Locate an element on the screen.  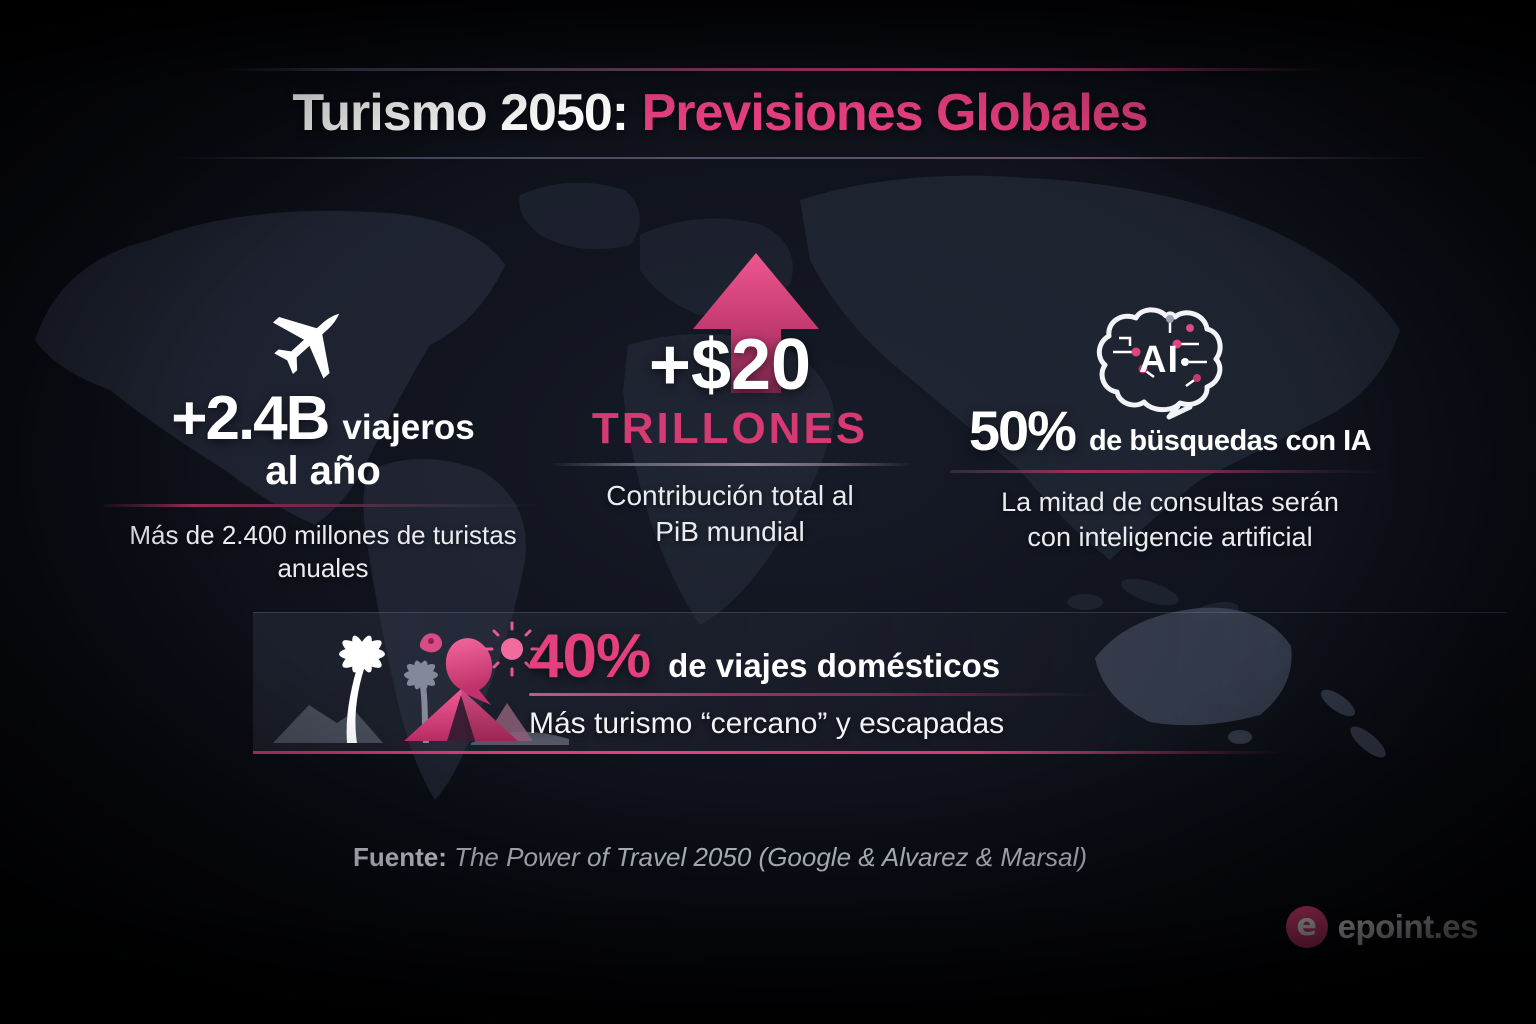
page-title: Turismo 2050: Previsiones Globales is located at coordinates (720, 114).